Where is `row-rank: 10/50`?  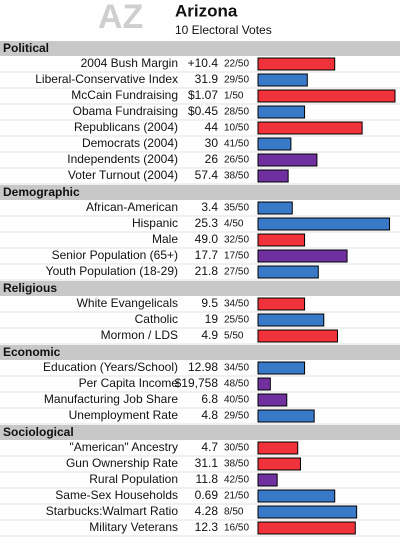
row-rank: 10/50 is located at coordinates (236, 128).